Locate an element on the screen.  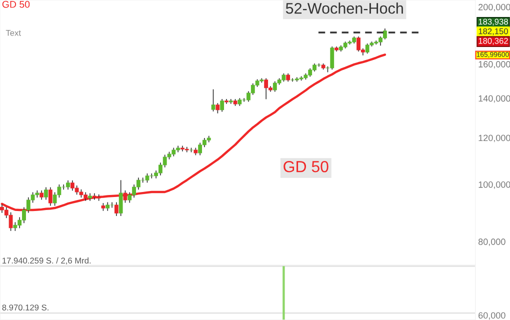
ref-line-label: 52-Wochen-Hoch is located at coordinates (344, 8).